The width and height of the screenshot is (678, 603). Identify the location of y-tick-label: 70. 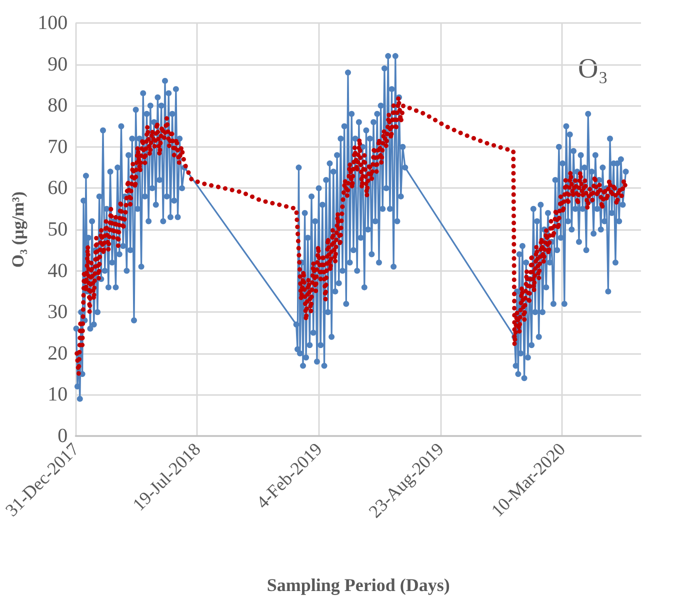
(58, 147).